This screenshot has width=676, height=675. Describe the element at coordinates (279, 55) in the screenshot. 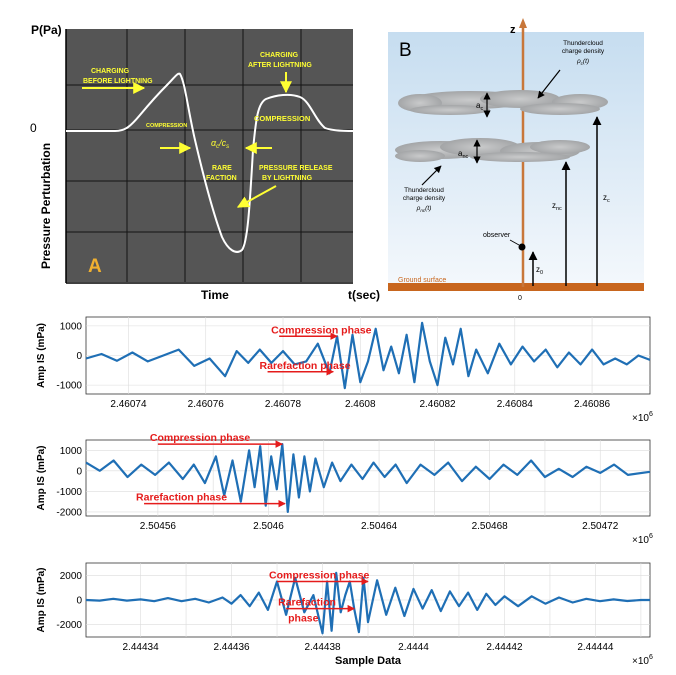

I see `ann-charging-after-1: CHARGING` at that location.